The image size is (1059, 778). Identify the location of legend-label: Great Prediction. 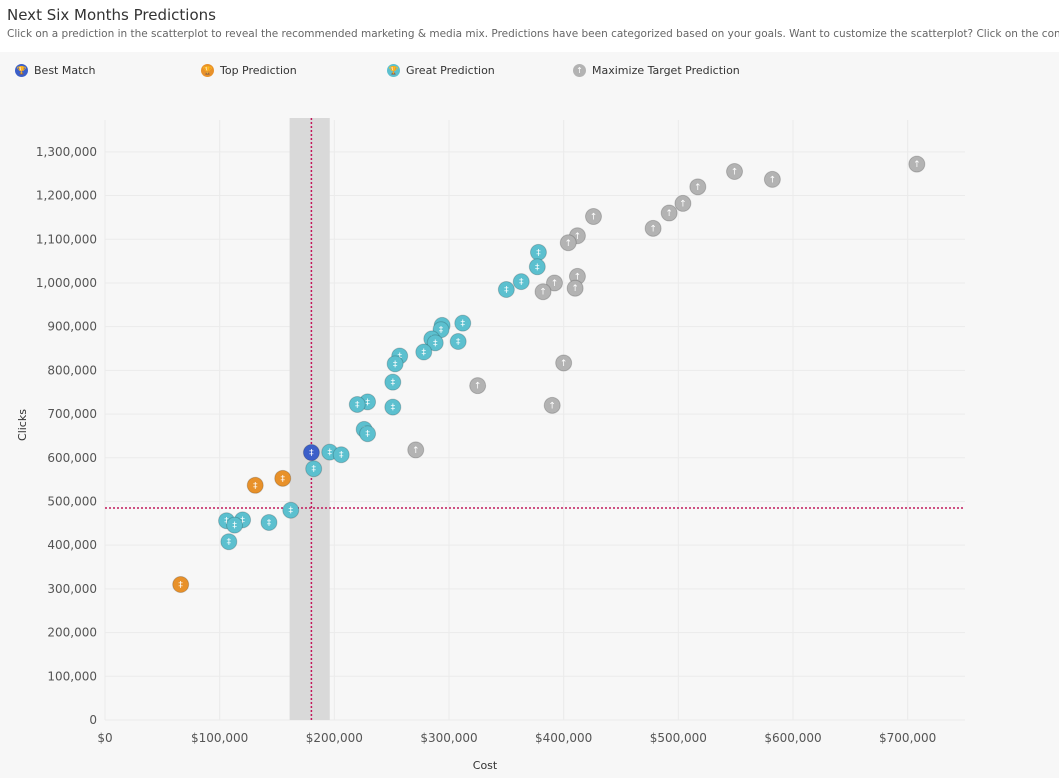
(450, 70).